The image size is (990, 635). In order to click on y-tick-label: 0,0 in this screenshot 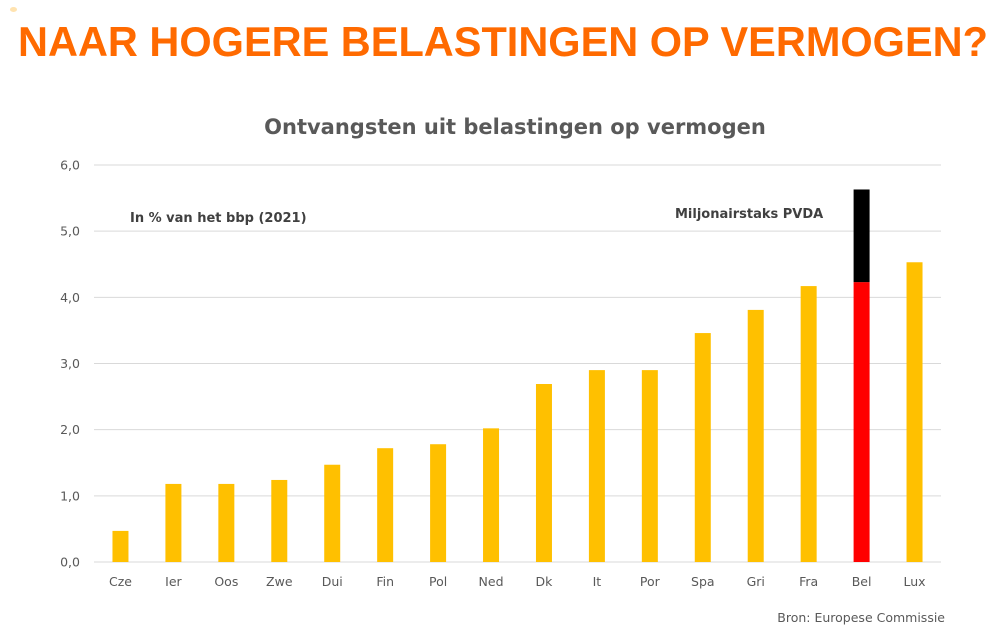, I will do `click(70, 562)`.